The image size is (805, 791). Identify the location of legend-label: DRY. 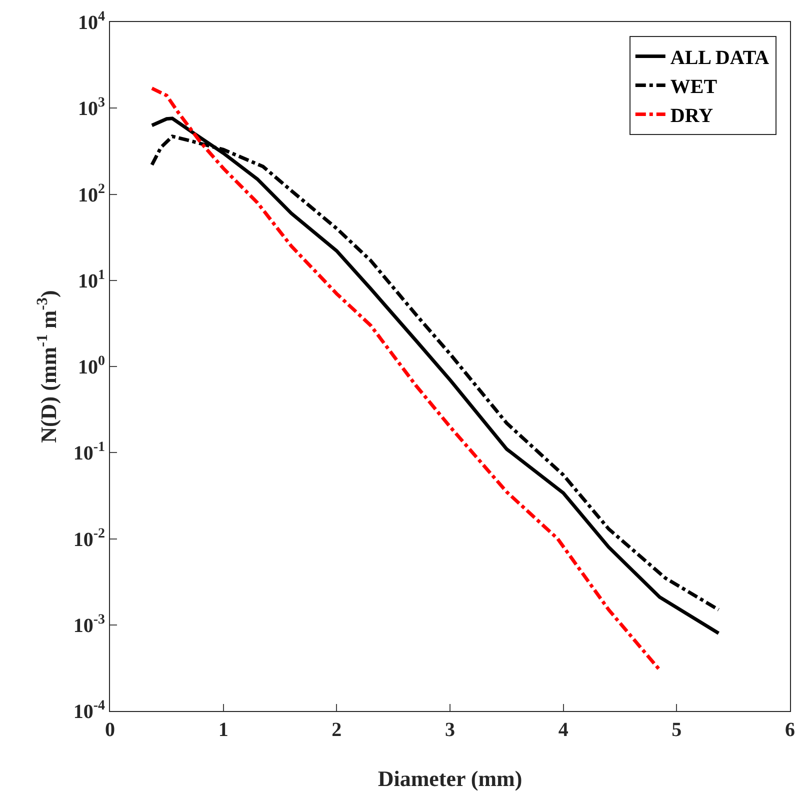
(692, 116).